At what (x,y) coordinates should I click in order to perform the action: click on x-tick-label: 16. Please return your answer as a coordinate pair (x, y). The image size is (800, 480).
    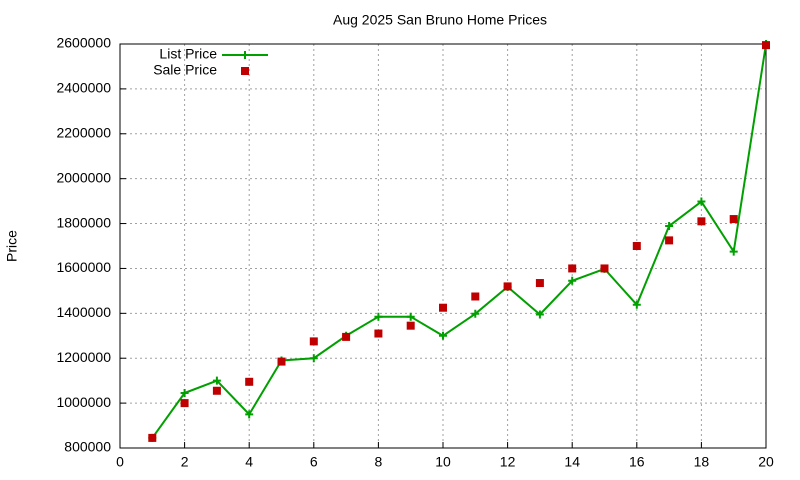
    Looking at the image, I should click on (637, 462).